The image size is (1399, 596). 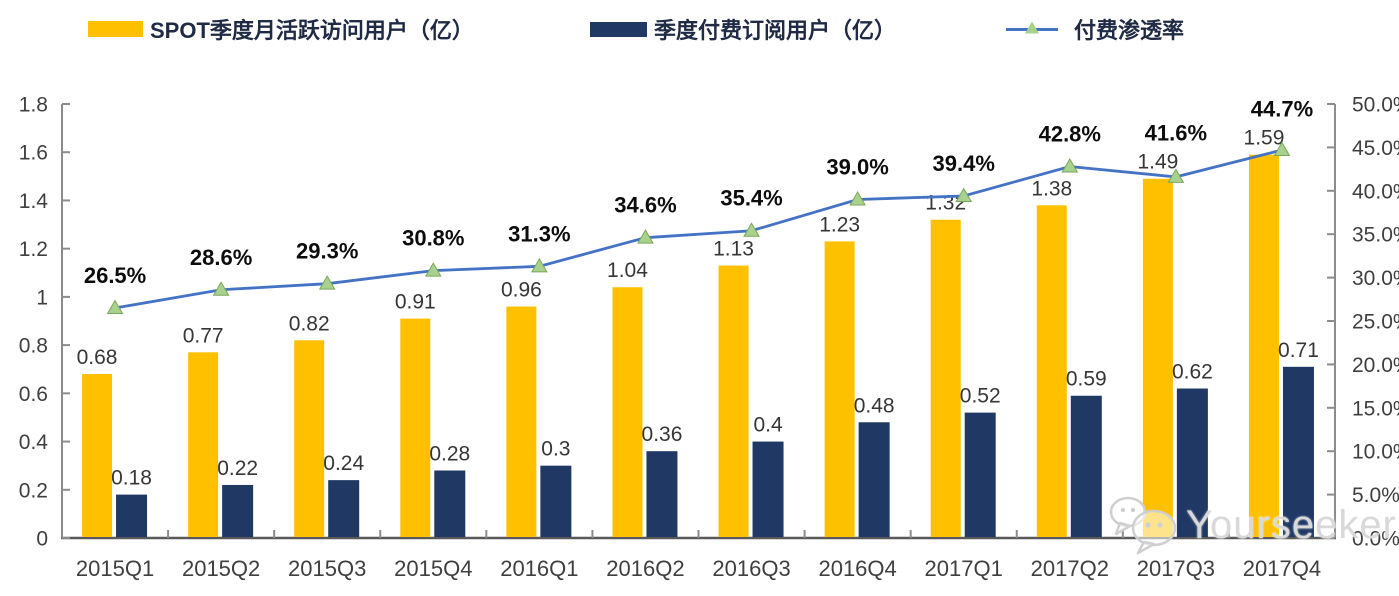 What do you see at coordinates (751, 568) in the screenshot?
I see `x-axis-label-2016Q3: 2016Q3` at bounding box center [751, 568].